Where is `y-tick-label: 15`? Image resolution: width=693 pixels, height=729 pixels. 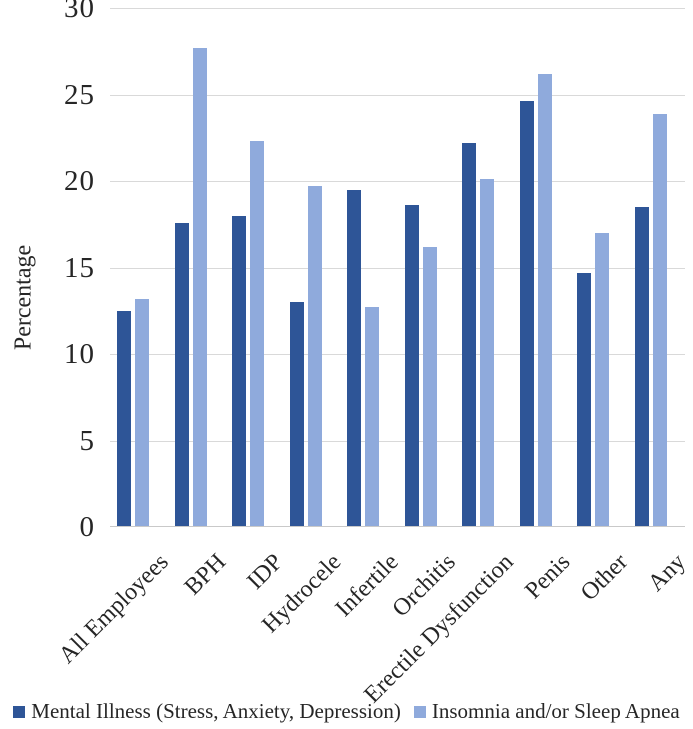 y-tick-label: 15 is located at coordinates (79, 267).